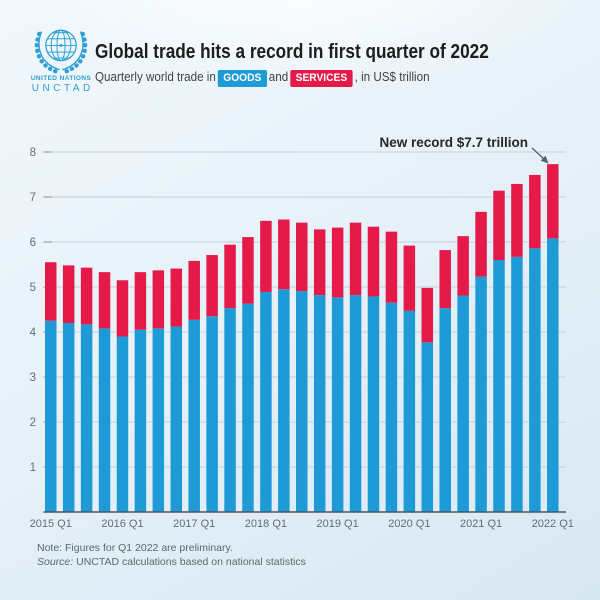 The width and height of the screenshot is (600, 600). Describe the element at coordinates (266, 524) in the screenshot. I see `x-axis-label-2018-Q1: 2018 Q1` at that location.